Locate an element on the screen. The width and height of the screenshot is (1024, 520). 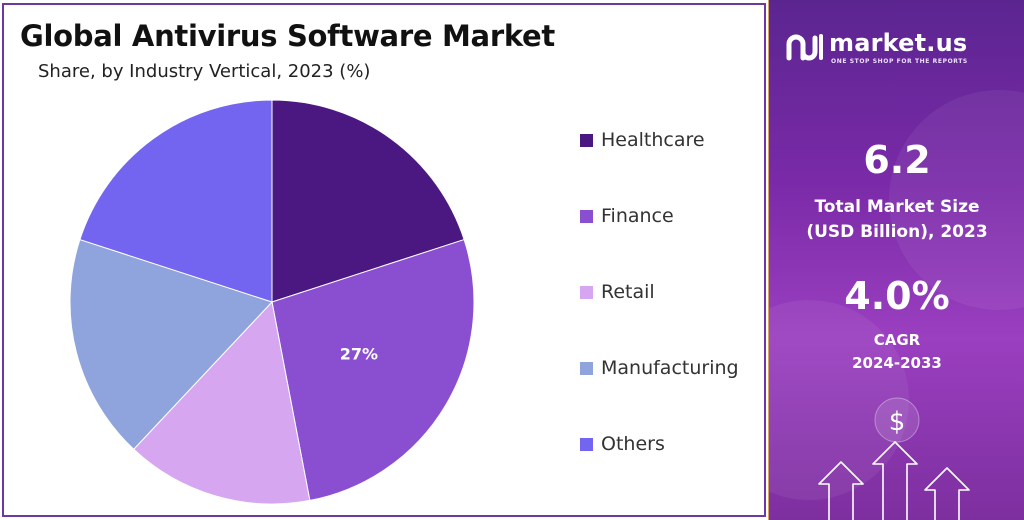
chart-subtitle: Share, by Industry Vertical, 2023 (%) is located at coordinates (204, 71).